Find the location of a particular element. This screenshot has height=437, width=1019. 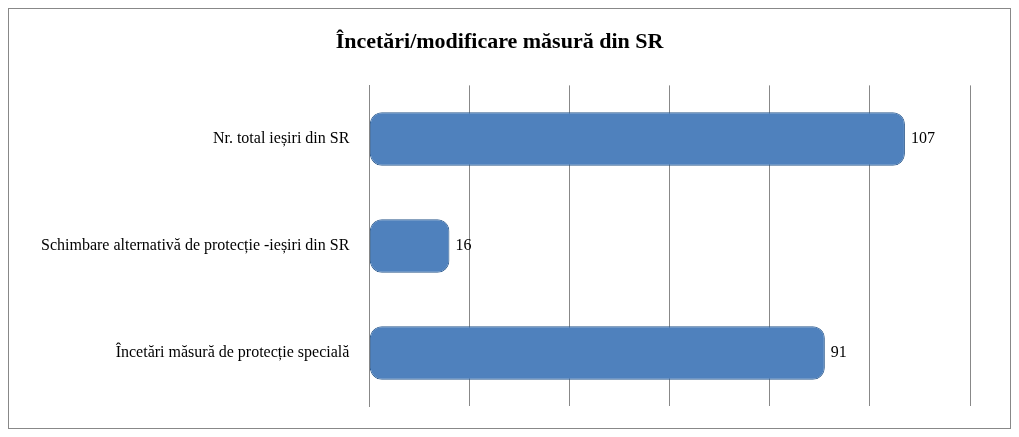

data-label: 91 is located at coordinates (838, 352).